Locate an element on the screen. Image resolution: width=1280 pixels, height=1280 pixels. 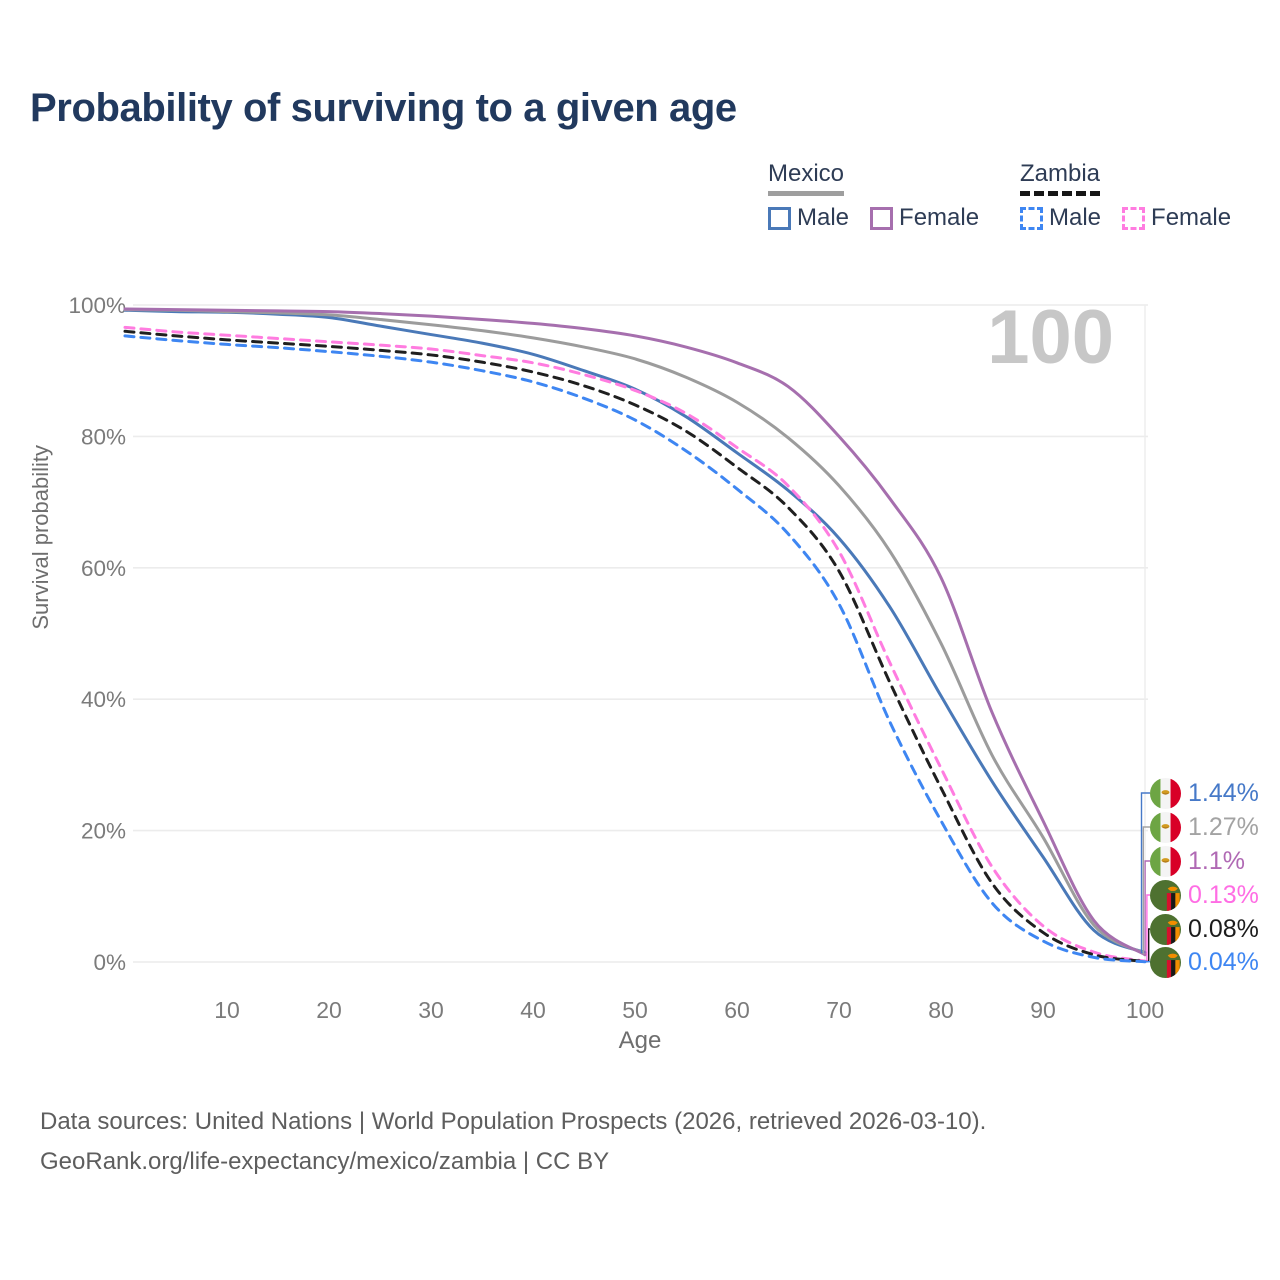
endpoint-label-mexico-both: 1.27% is located at coordinates (1204, 827).